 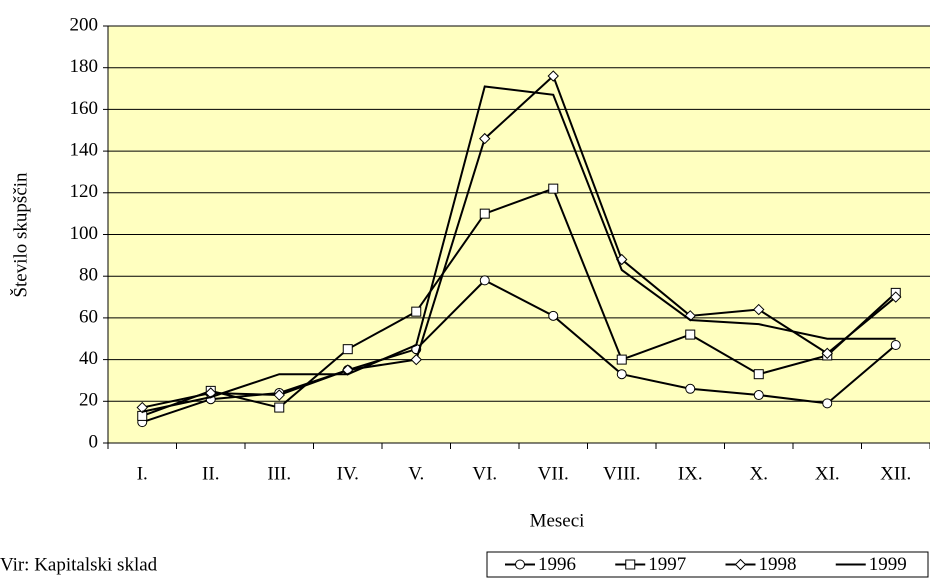 What do you see at coordinates (210, 473) in the screenshot?
I see `x-tick-label: II.` at bounding box center [210, 473].